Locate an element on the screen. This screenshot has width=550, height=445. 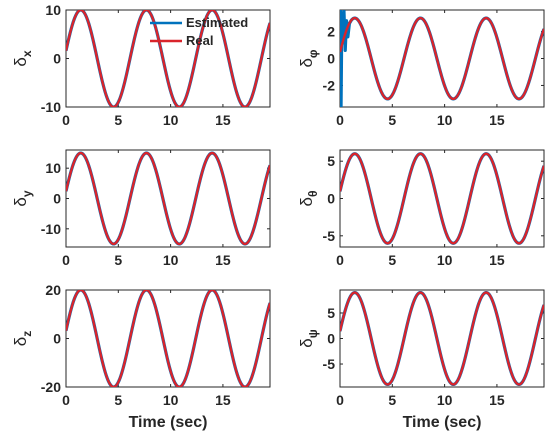
legend-label-real: Real is located at coordinates (199, 40).